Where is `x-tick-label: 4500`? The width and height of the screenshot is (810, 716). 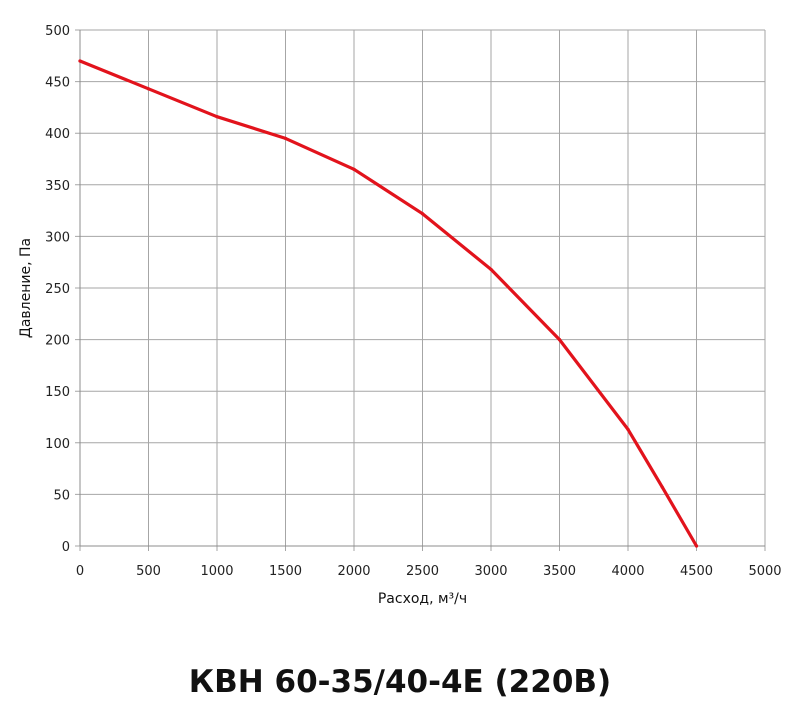
x-tick-label: 4500 is located at coordinates (696, 571).